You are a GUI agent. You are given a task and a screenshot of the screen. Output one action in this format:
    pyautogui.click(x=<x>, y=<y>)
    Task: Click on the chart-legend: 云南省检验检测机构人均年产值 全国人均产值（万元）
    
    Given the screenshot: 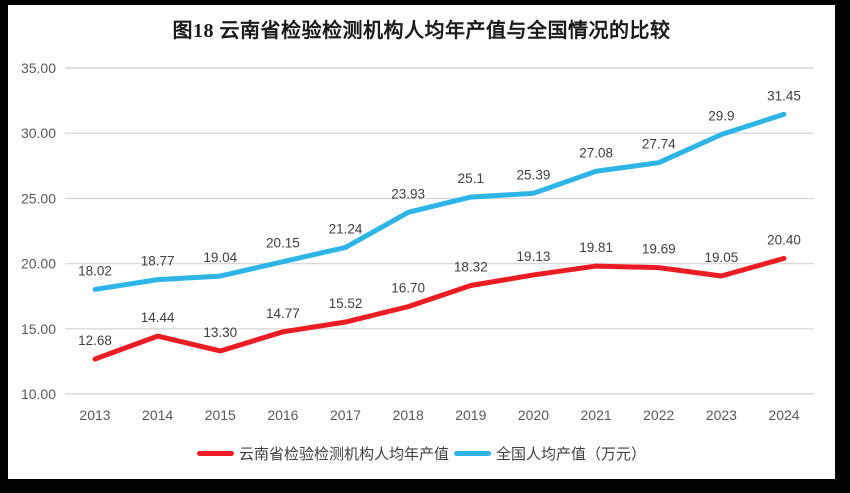 What is the action you would take?
    pyautogui.click(x=421, y=453)
    